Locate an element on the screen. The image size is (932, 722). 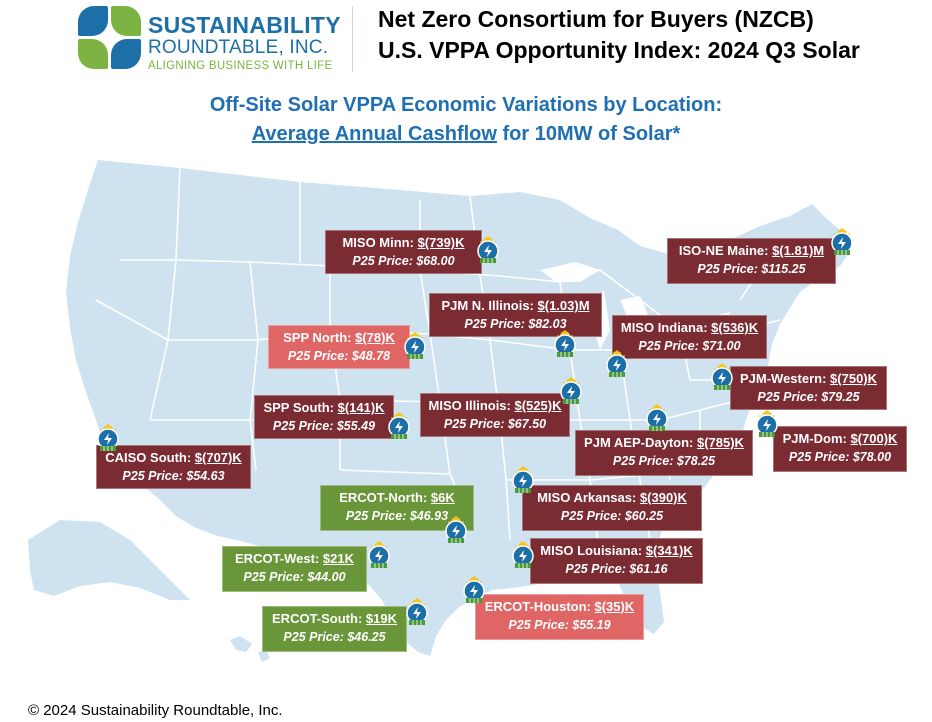
market-box-miso-indiana: MISO Indiana: $(536)K P25 Price: $71.00 is located at coordinates (689, 337).